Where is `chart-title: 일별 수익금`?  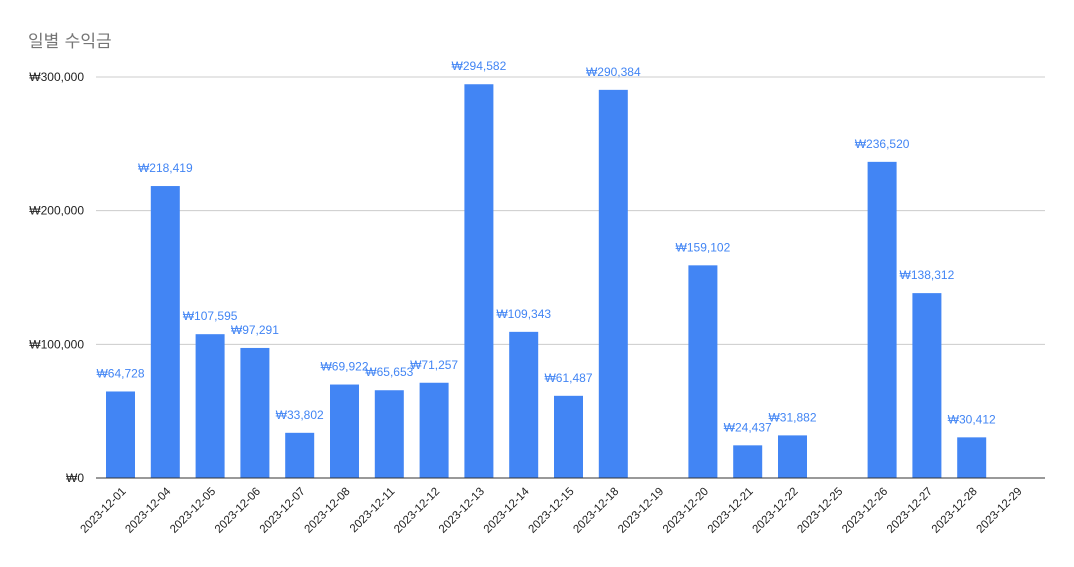
chart-title: 일별 수익금 is located at coordinates (70, 42).